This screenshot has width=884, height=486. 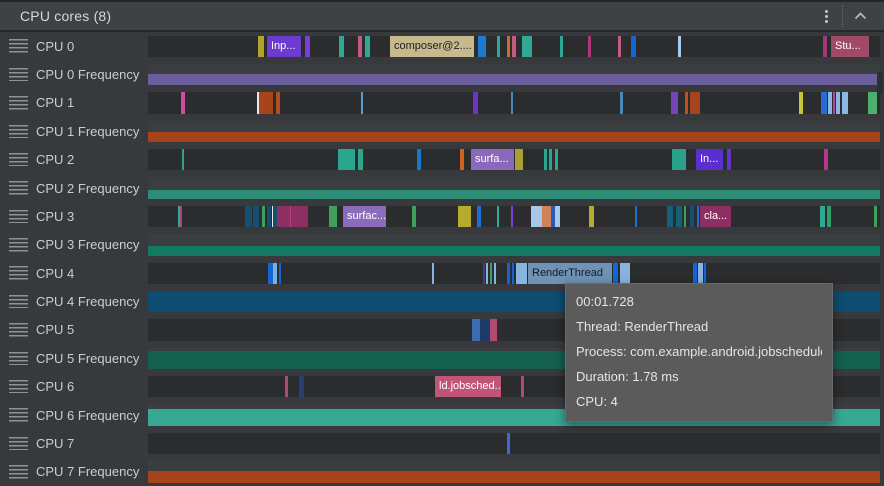 What do you see at coordinates (514, 273) in the screenshot?
I see `cpu-usage-lane: RenderThread` at bounding box center [514, 273].